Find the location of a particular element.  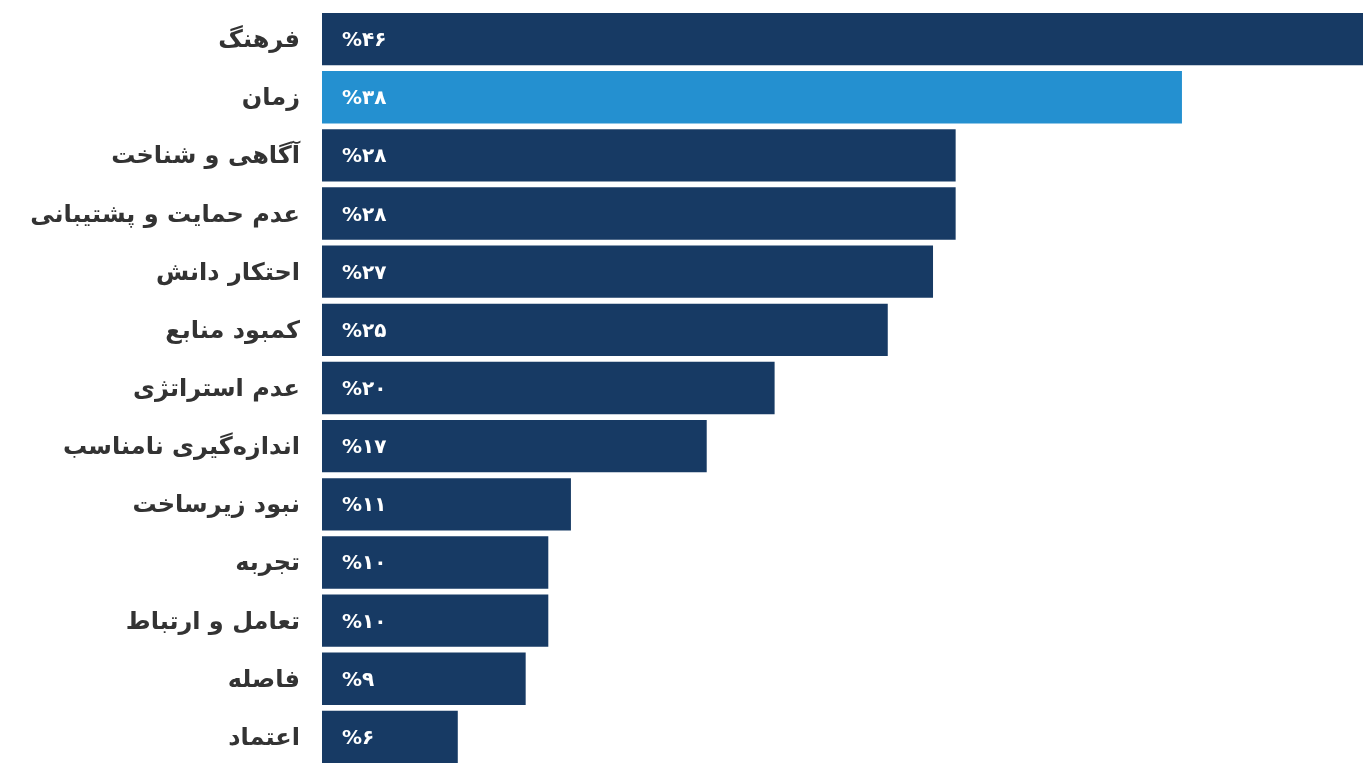

y-tick-label: کمبود منابع is located at coordinates (233, 329).